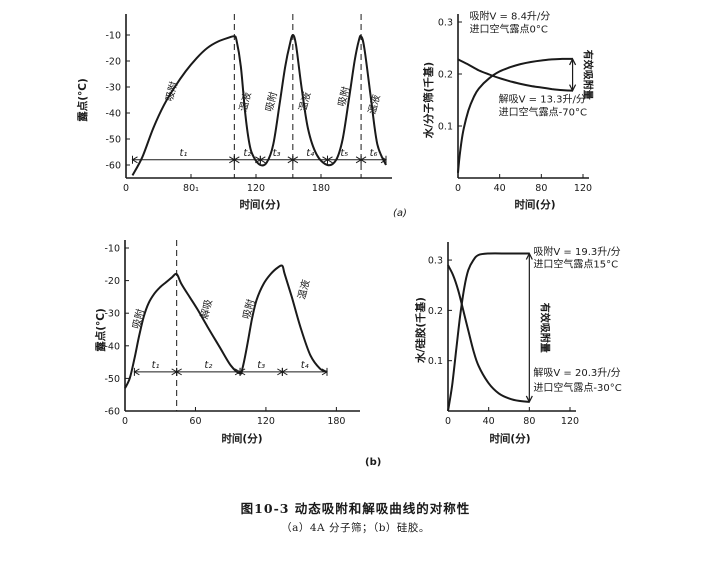 Image resolution: width=711 pixels, height=580 pixels. What do you see at coordinates (400, 213) in the screenshot?
I see `panel-label-a: (a)` at bounding box center [400, 213].